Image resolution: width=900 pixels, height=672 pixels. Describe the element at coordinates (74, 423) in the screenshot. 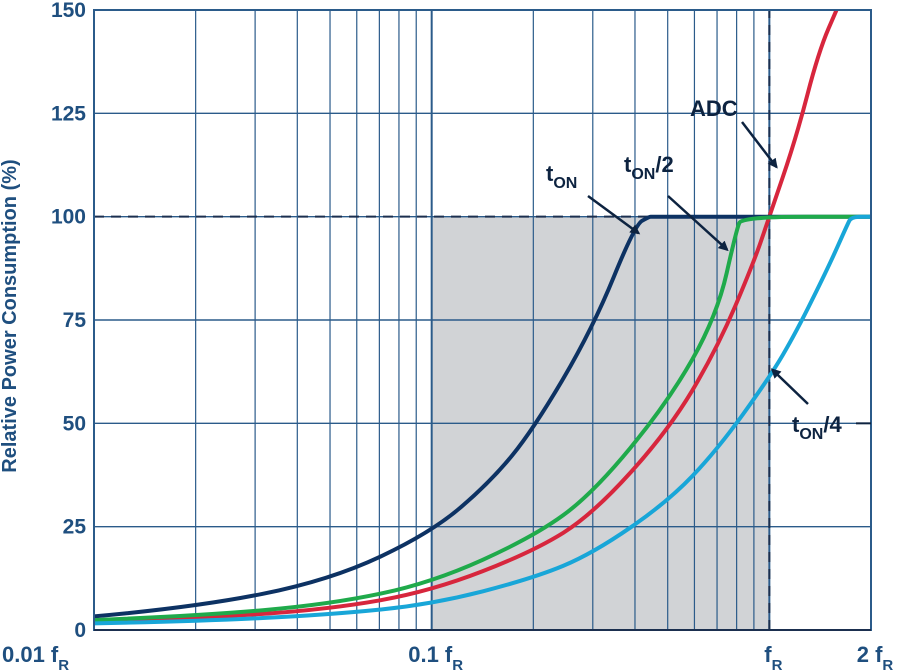

I see `y-tick-label: 50` at that location.